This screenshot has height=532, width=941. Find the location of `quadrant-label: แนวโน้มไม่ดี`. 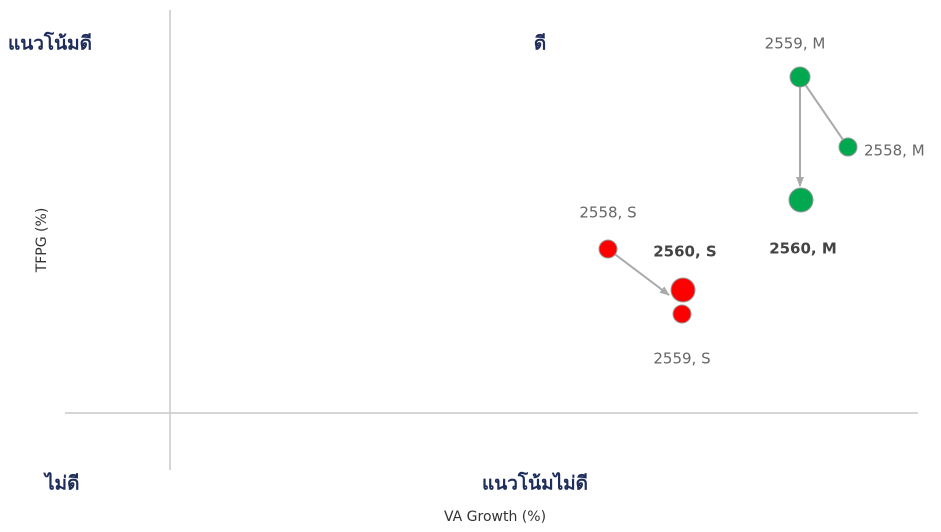

quadrant-label: แนวโน้มไม่ดี is located at coordinates (535, 483).